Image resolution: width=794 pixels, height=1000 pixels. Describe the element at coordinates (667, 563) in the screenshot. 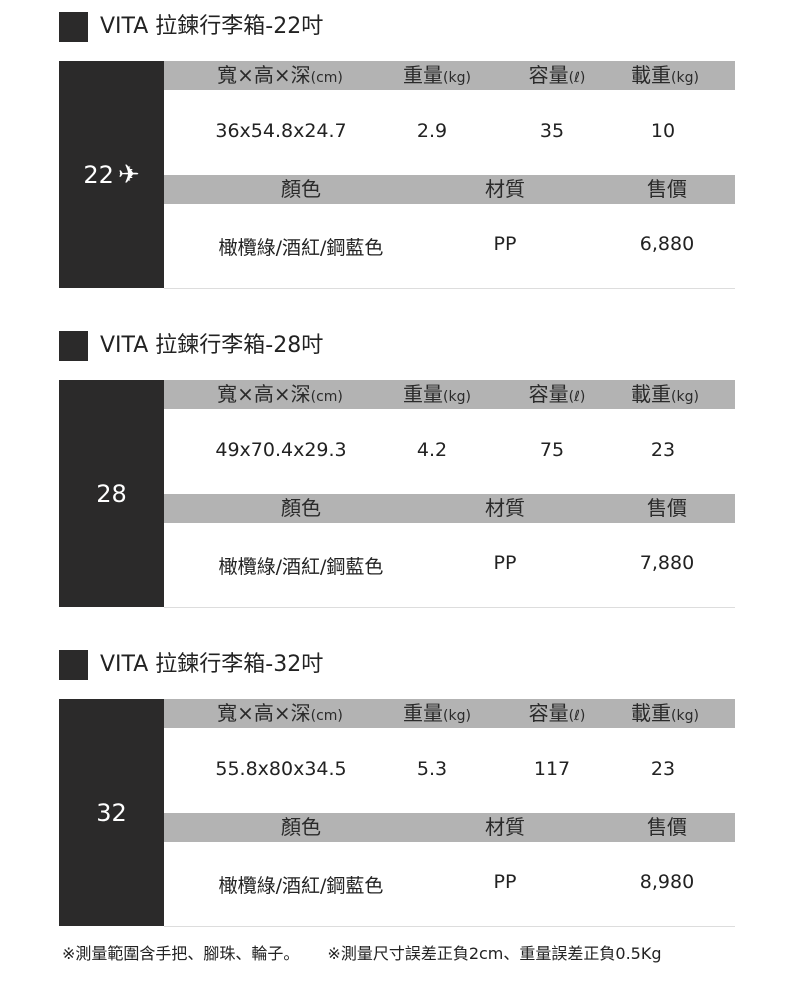

I see `value-price: 7,880` at that location.